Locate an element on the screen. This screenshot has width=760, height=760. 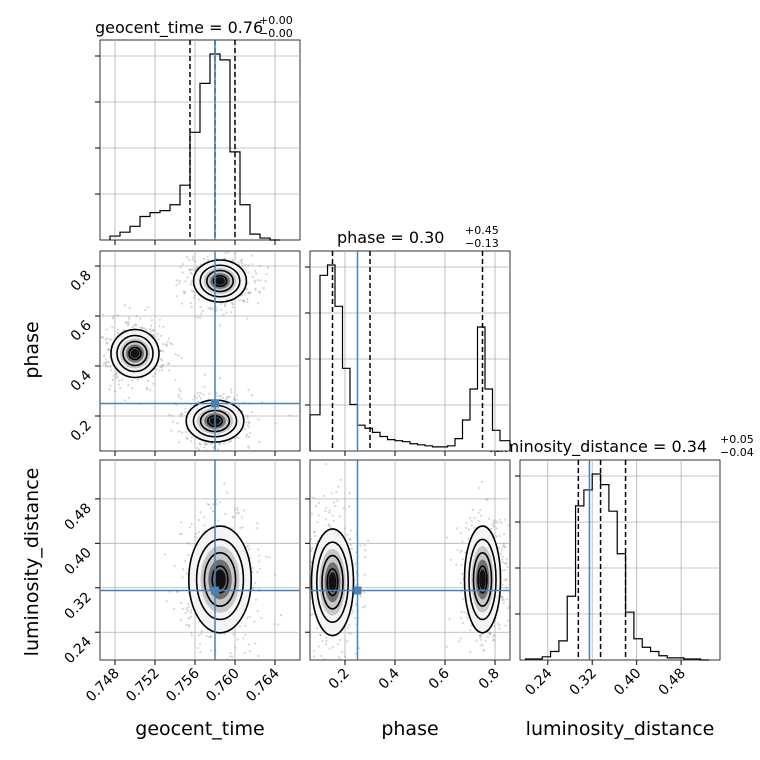
y-tick-label: 0.8 is located at coordinates (81, 281).